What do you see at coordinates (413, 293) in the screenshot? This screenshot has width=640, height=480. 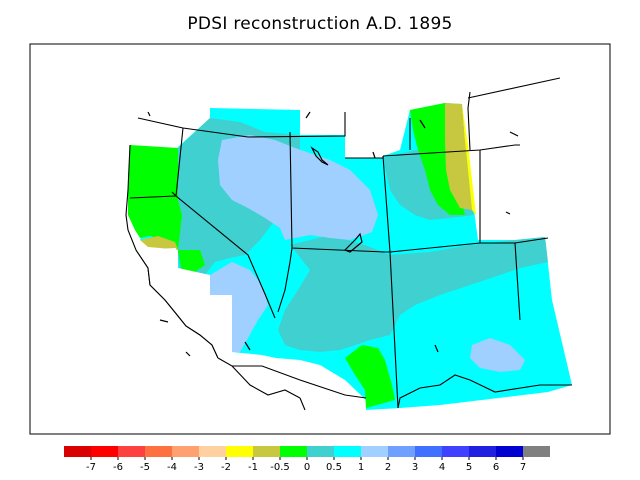 I see `field-wet-light` at bounding box center [413, 293].